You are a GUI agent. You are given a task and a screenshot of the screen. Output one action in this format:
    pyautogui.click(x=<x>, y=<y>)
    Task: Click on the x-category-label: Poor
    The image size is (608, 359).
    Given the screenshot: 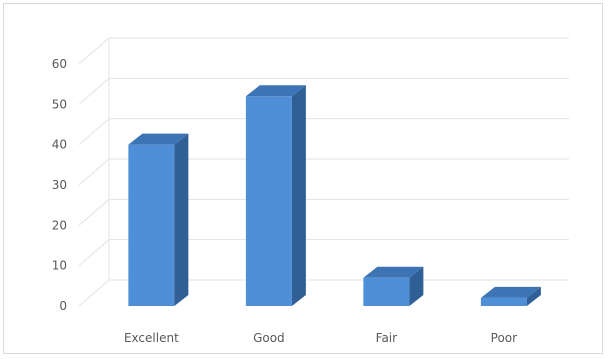 What is the action you would take?
    pyautogui.click(x=504, y=338)
    